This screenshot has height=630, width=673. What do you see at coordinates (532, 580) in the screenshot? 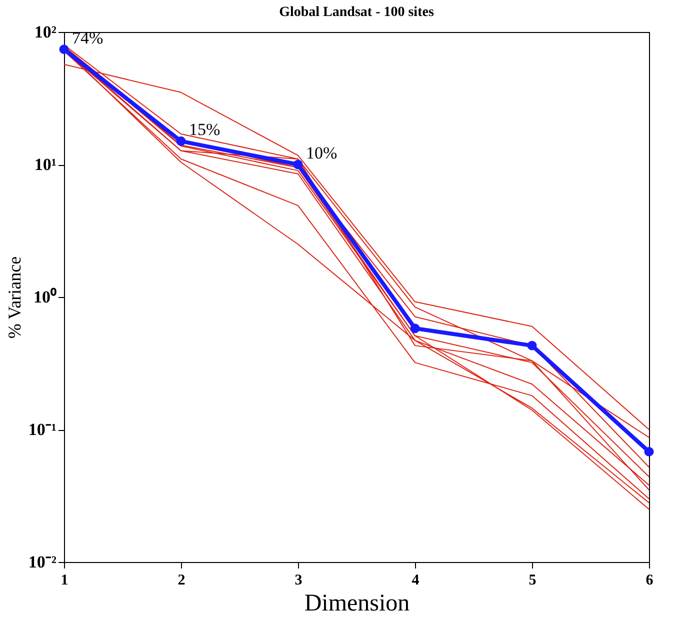
I see `x-tick-label: 5` at bounding box center [532, 580].